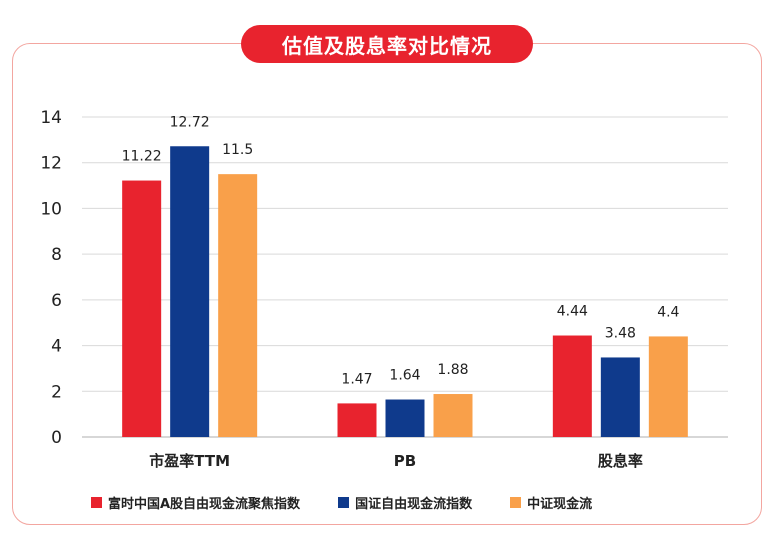 The image size is (778, 545). What do you see at coordinates (414, 504) in the screenshot?
I see `legend-label-2: 国证自由现金流指数` at bounding box center [414, 504].